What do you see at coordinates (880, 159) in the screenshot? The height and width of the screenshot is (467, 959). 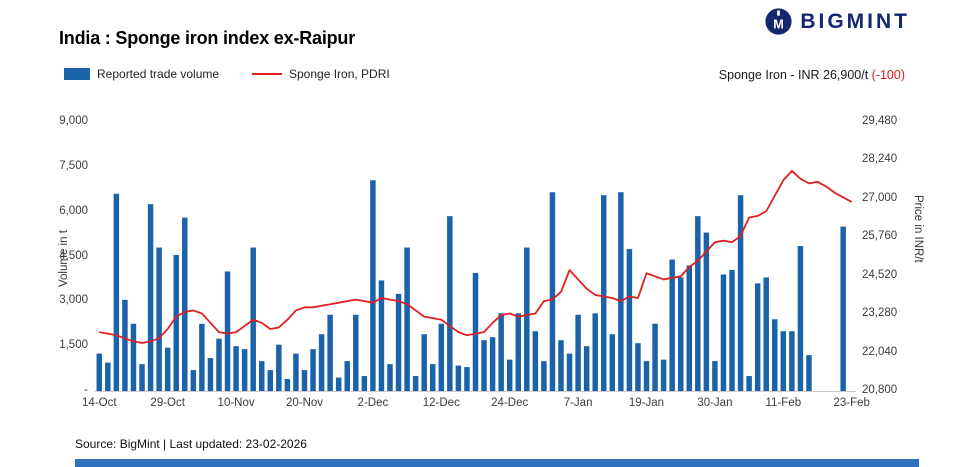 I see `y-right-tick-label: 28,240` at bounding box center [880, 159].